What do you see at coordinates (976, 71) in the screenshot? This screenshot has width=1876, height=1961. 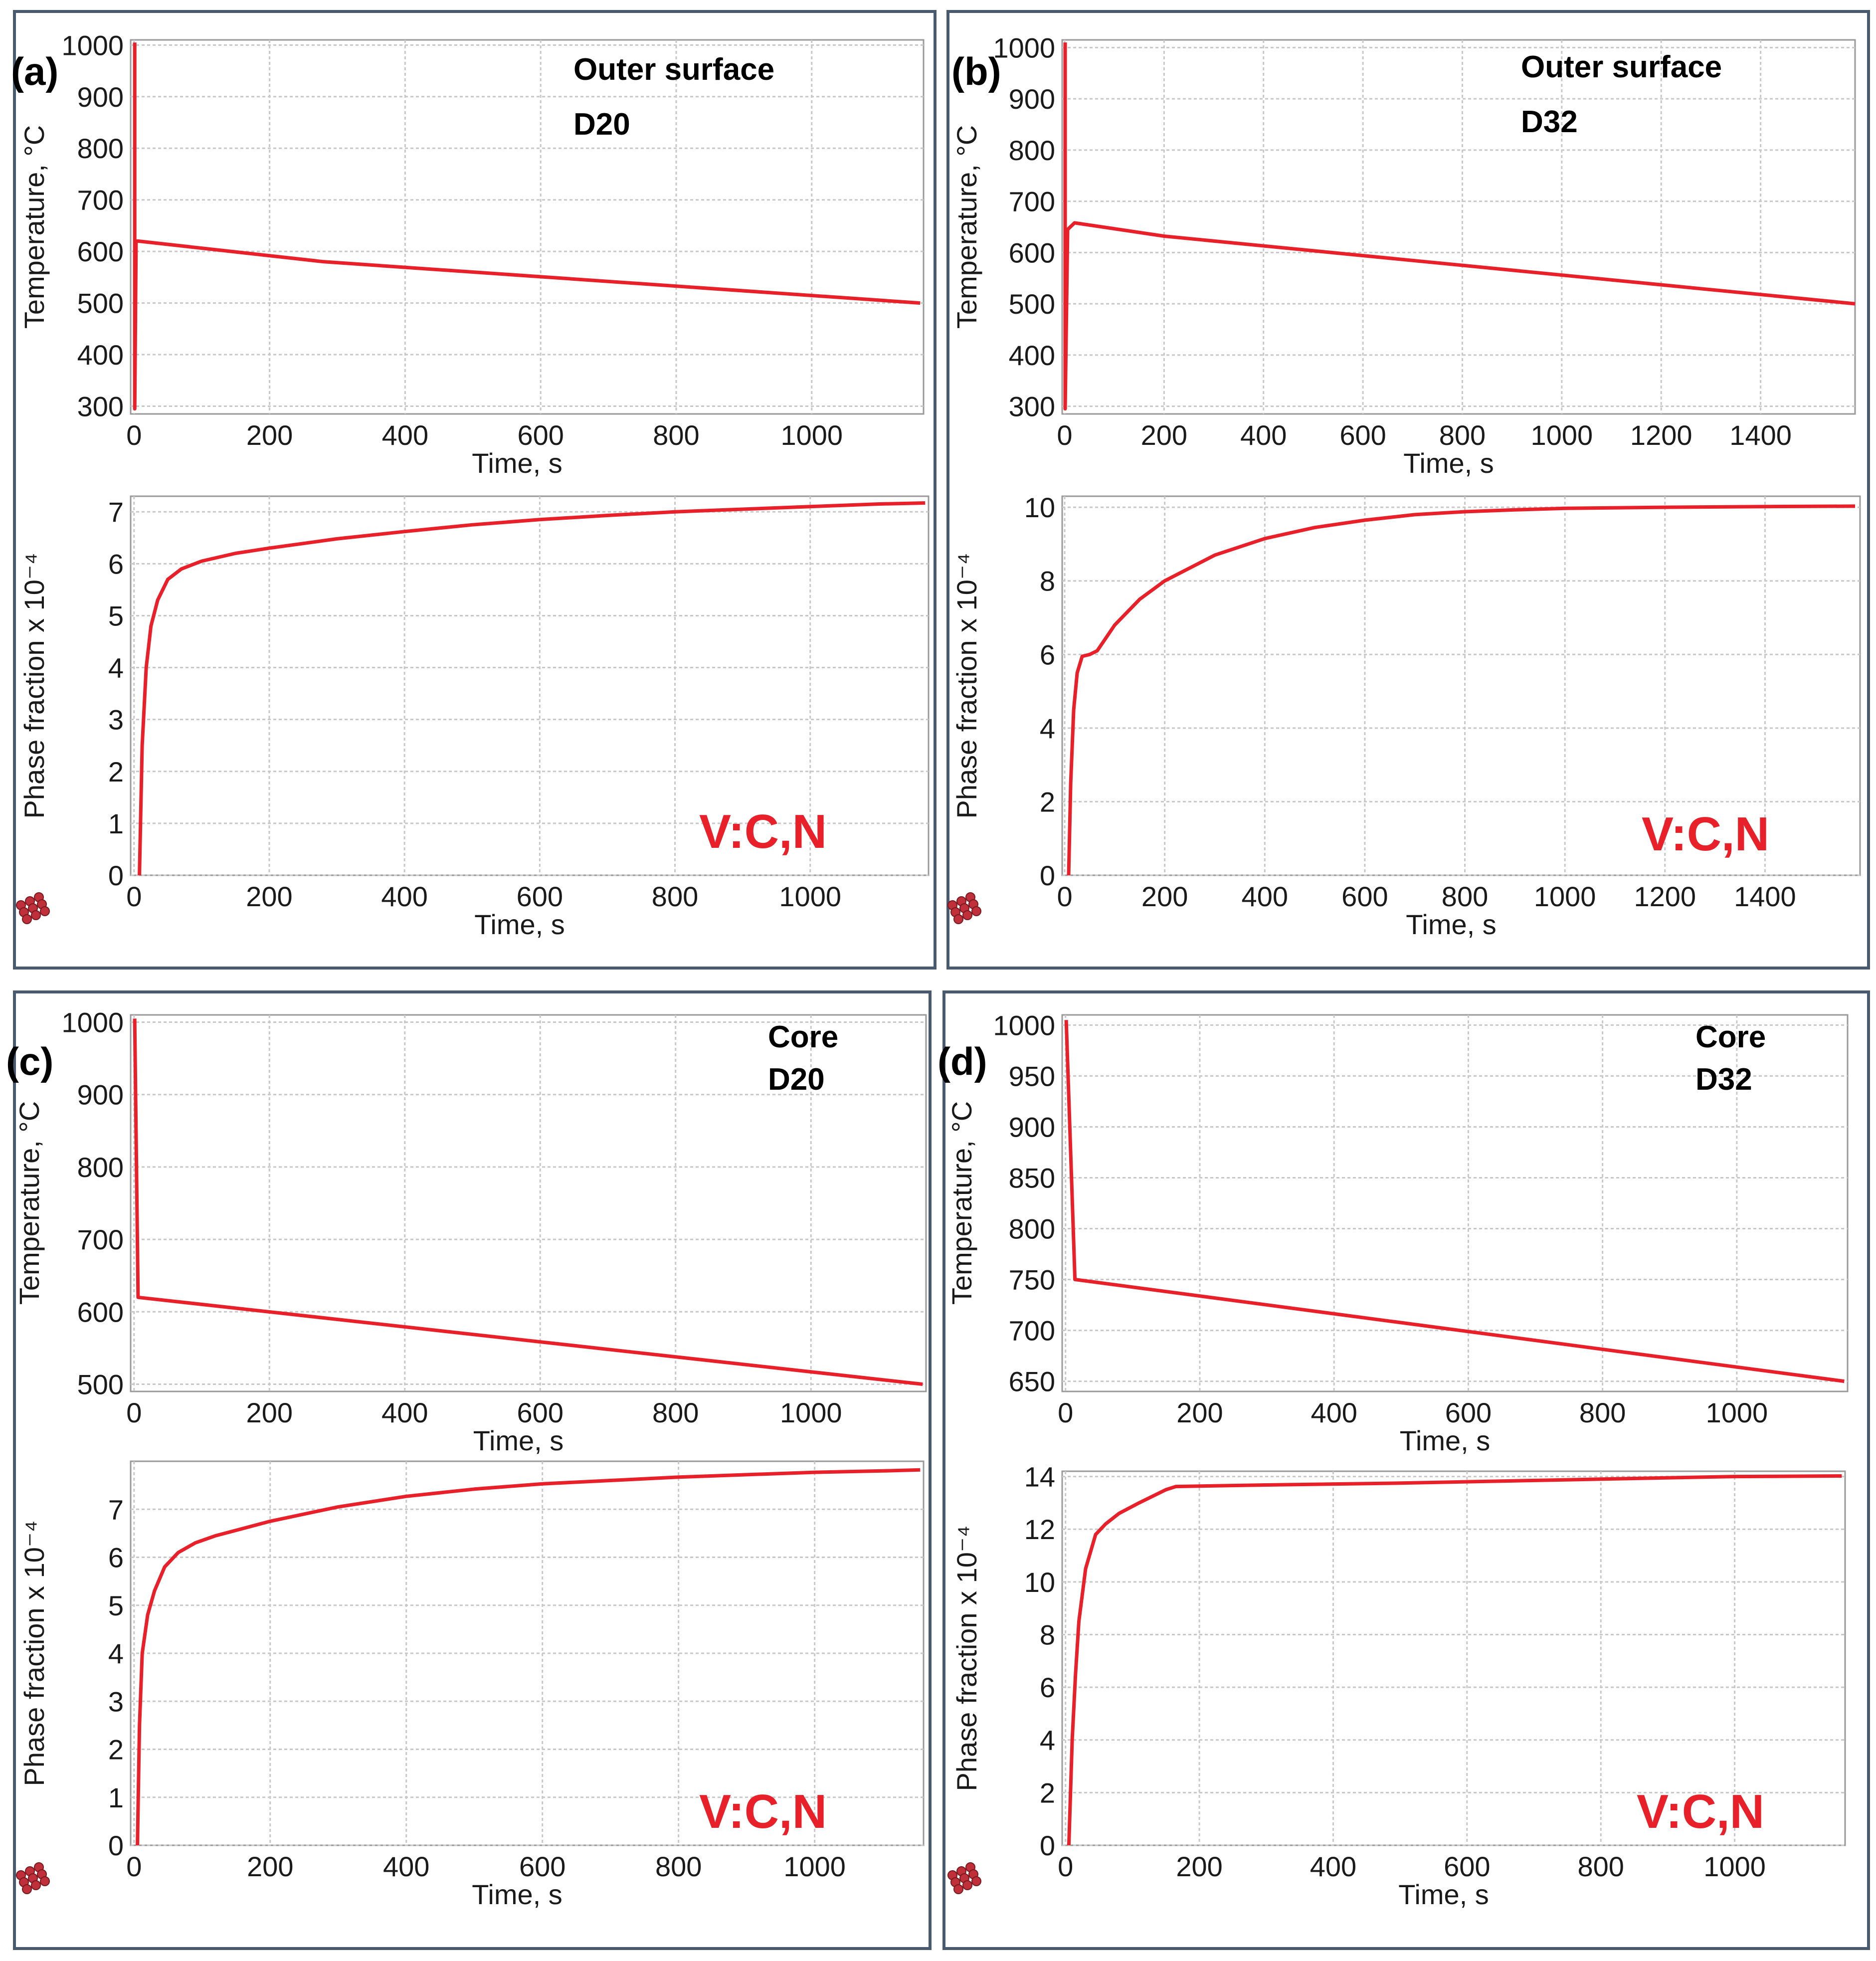 I see `b-temp-panel-letter: (b)` at bounding box center [976, 71].